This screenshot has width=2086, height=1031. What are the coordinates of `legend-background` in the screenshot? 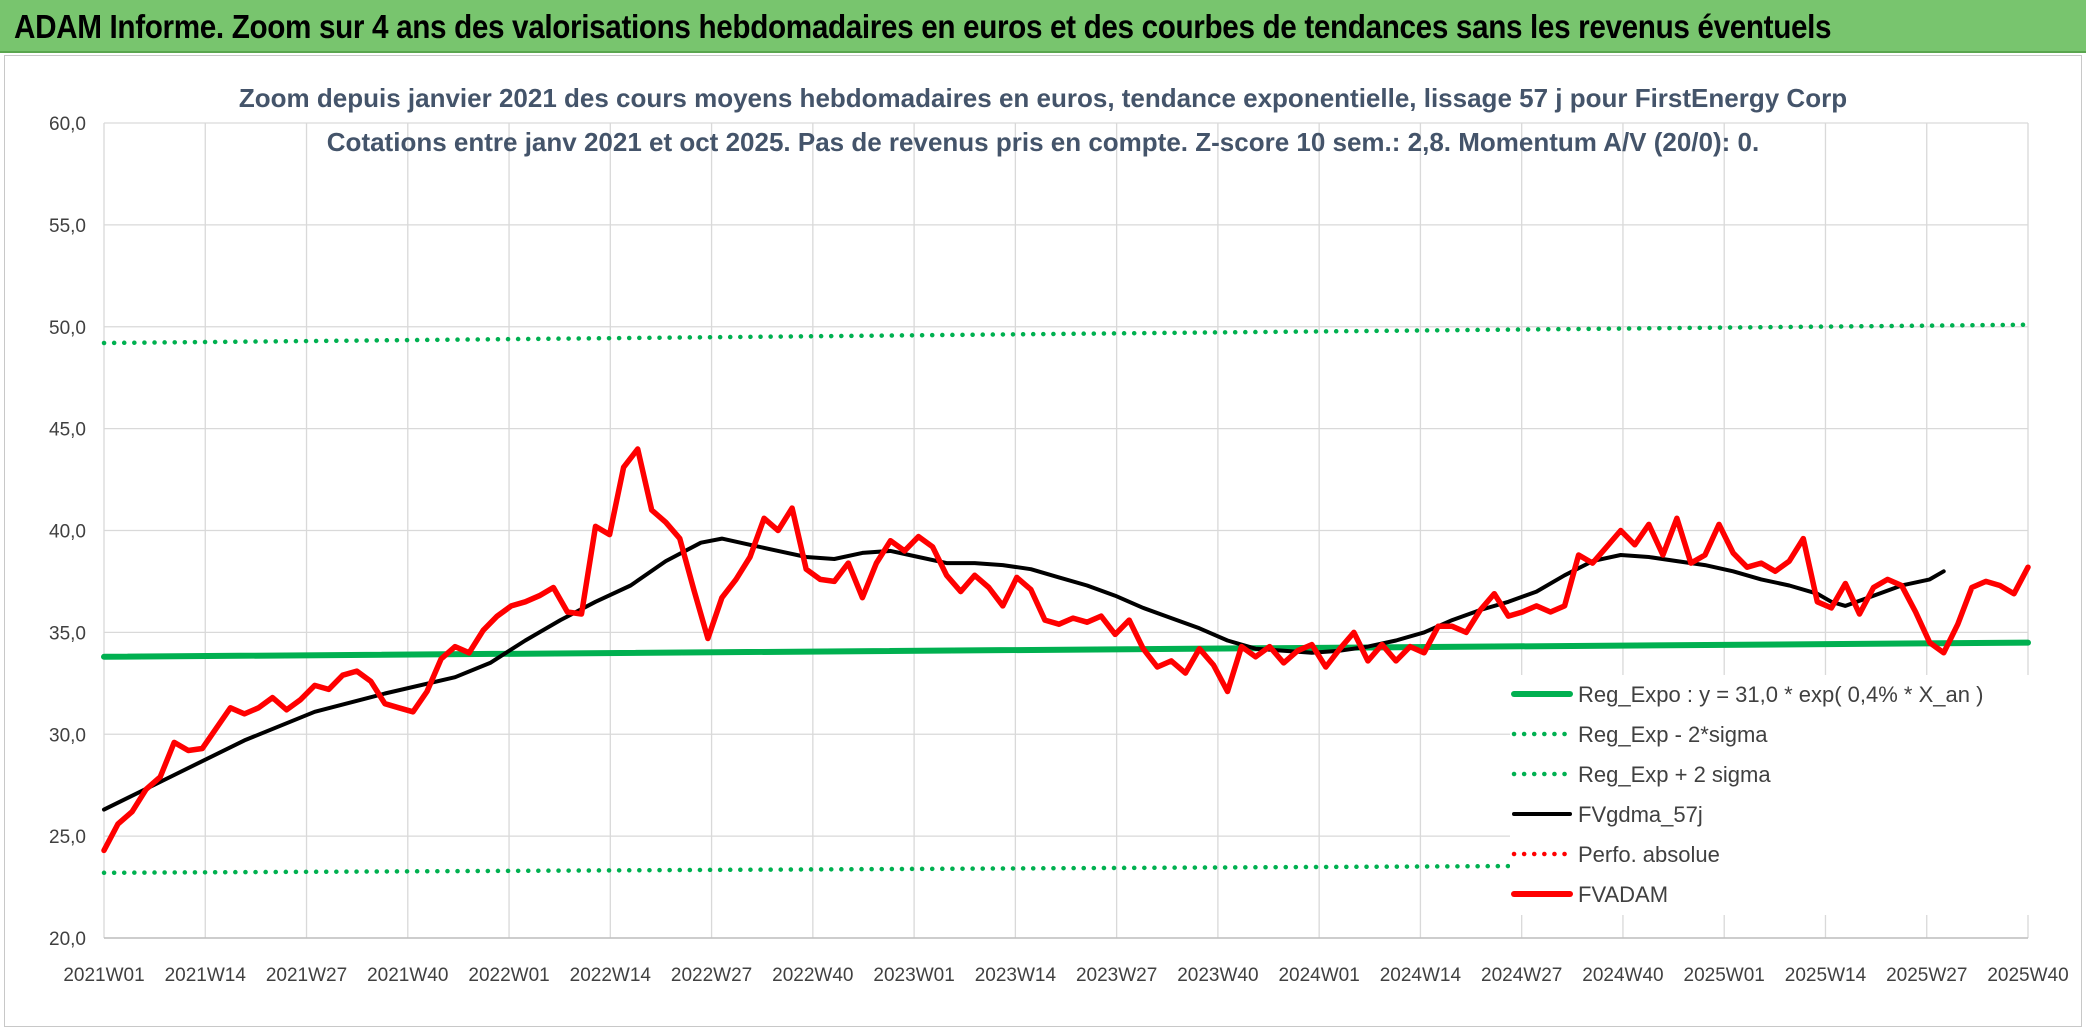 It's located at (1770, 795).